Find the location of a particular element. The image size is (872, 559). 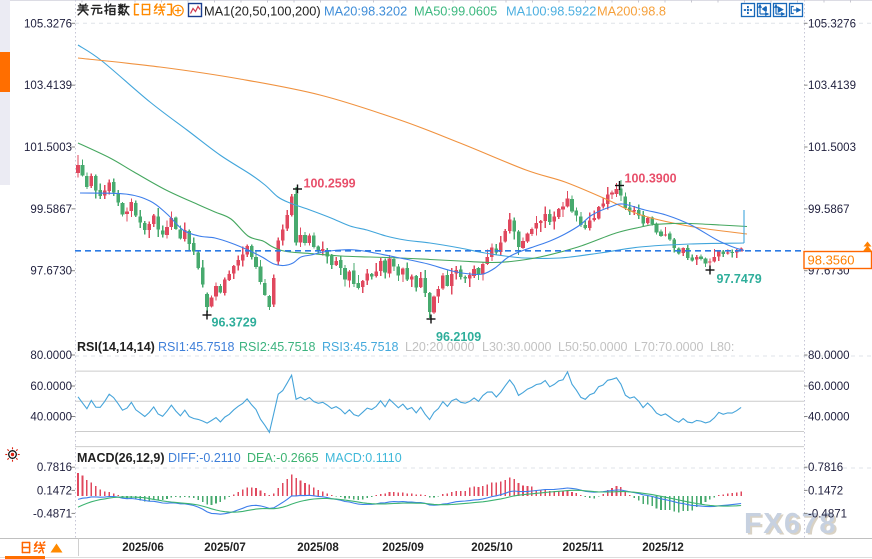

svg-text: 98.3560 is located at coordinates (831, 260).